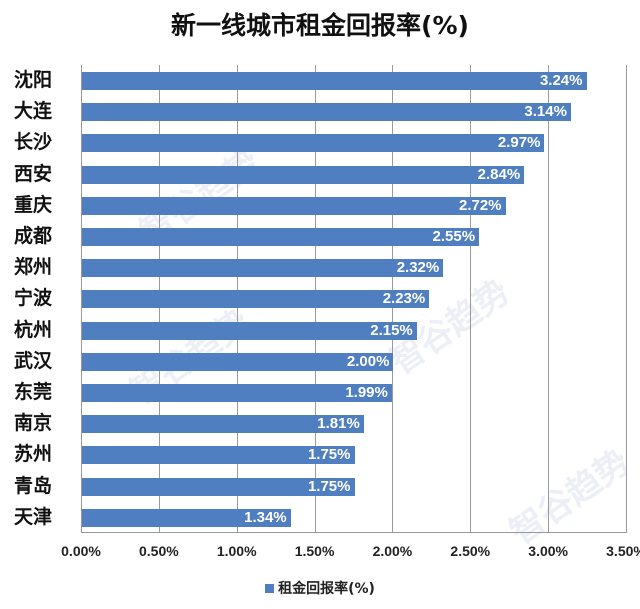  I want to click on bar-row: 2.97%, so click(354, 142).